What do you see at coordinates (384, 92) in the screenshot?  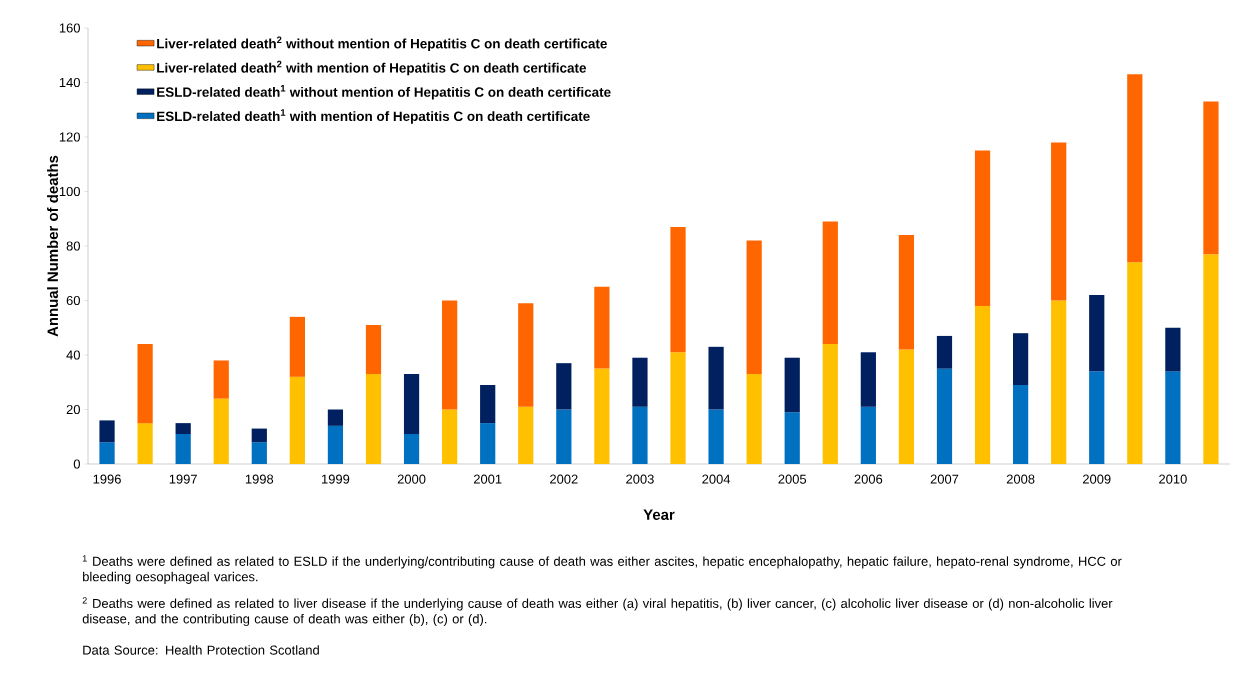 I see `legend-label: ESLD-related death$^{1}$ without mention of Hepatitis C on death certificate` at bounding box center [384, 92].